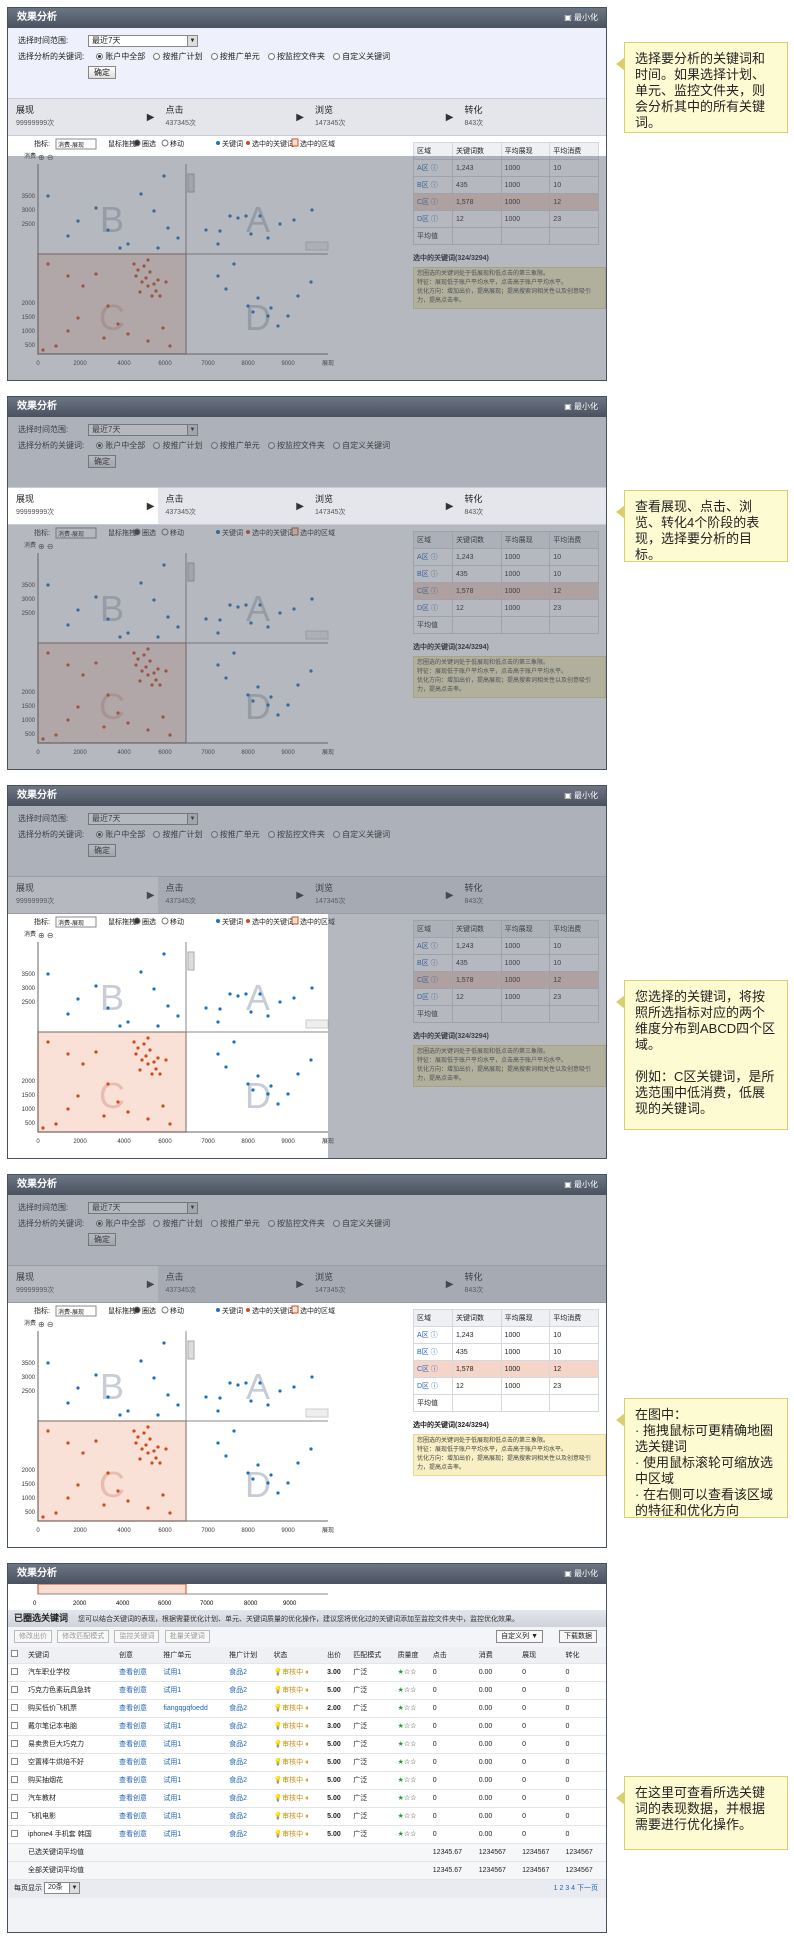  What do you see at coordinates (297, 1655) in the screenshot?
I see `col-header: 状态` at bounding box center [297, 1655].